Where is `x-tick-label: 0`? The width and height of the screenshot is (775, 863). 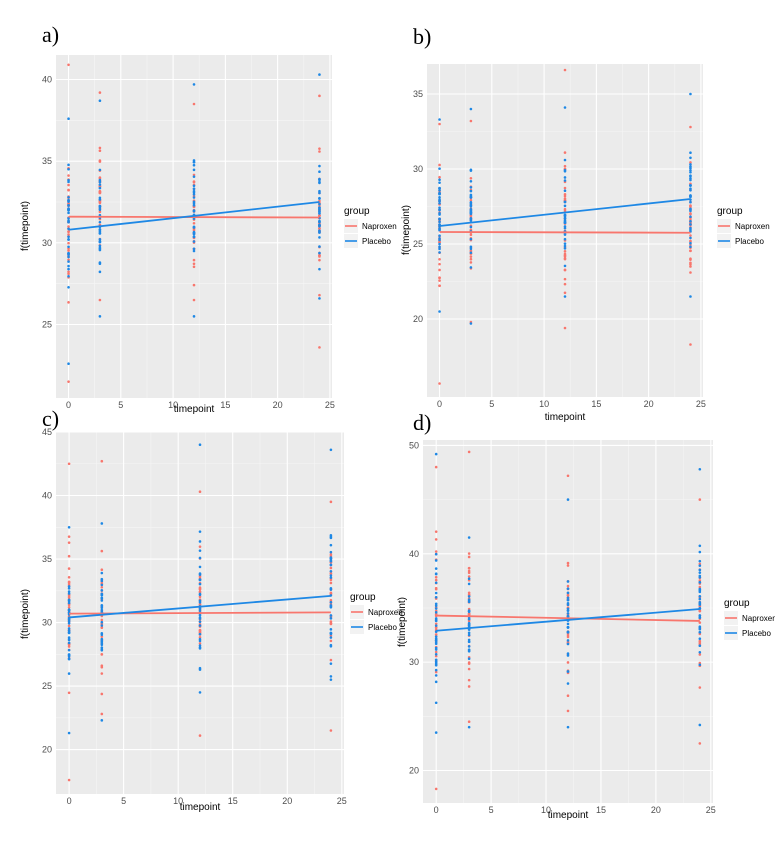 x-tick-label: 0 is located at coordinates (68, 405).